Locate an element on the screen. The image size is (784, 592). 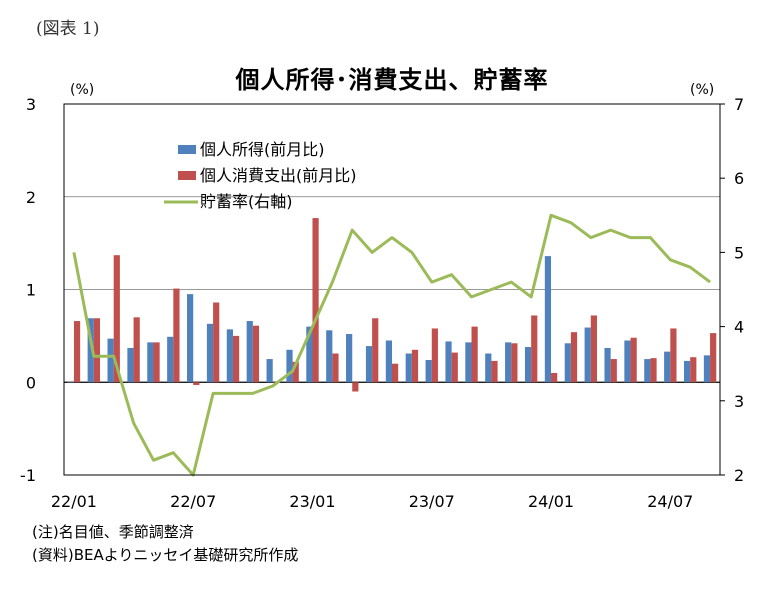
y-left-tick-label: -1 is located at coordinates (28, 475).